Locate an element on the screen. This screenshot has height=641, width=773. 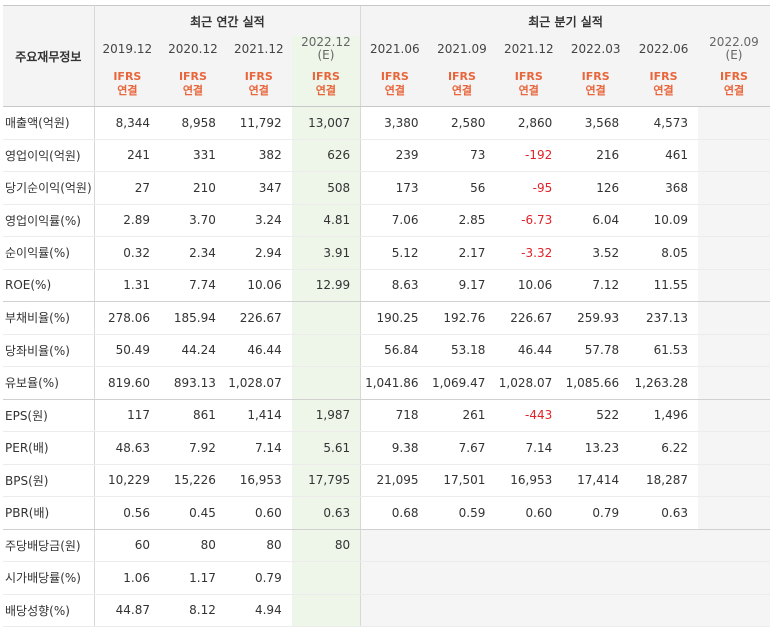
annual-cell: 1,414 is located at coordinates (258, 415).